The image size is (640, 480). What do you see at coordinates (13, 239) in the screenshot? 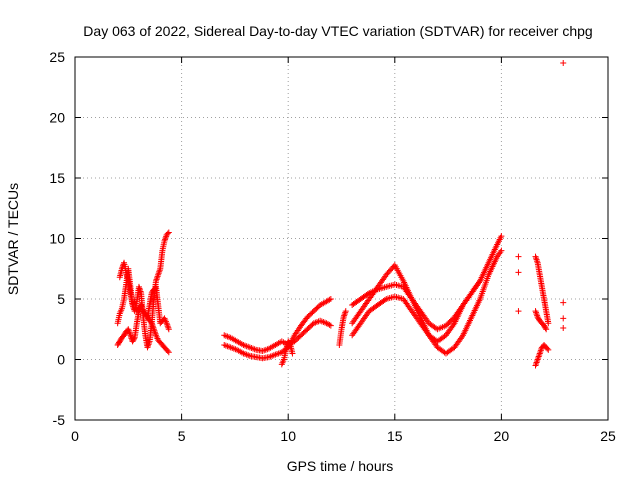
I see `y-axis-label: SDTVAR / TECUs` at bounding box center [13, 239].